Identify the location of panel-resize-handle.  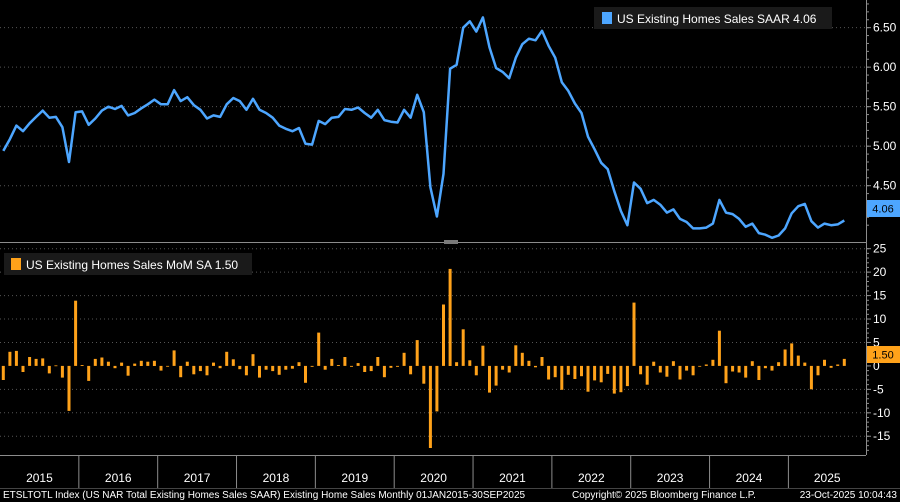
(451, 242).